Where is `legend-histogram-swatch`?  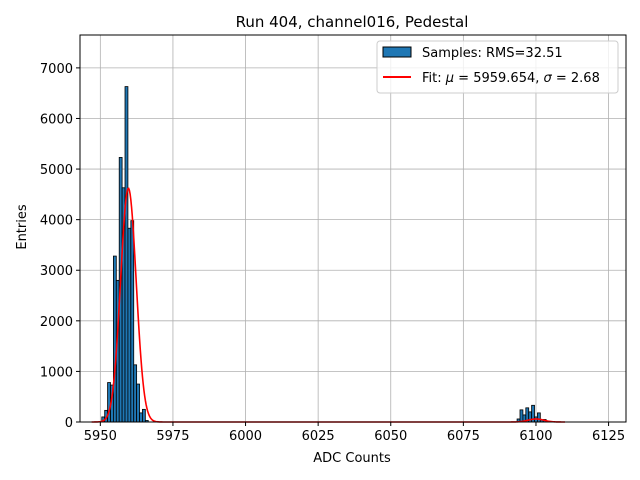 legend-histogram-swatch is located at coordinates (397, 52).